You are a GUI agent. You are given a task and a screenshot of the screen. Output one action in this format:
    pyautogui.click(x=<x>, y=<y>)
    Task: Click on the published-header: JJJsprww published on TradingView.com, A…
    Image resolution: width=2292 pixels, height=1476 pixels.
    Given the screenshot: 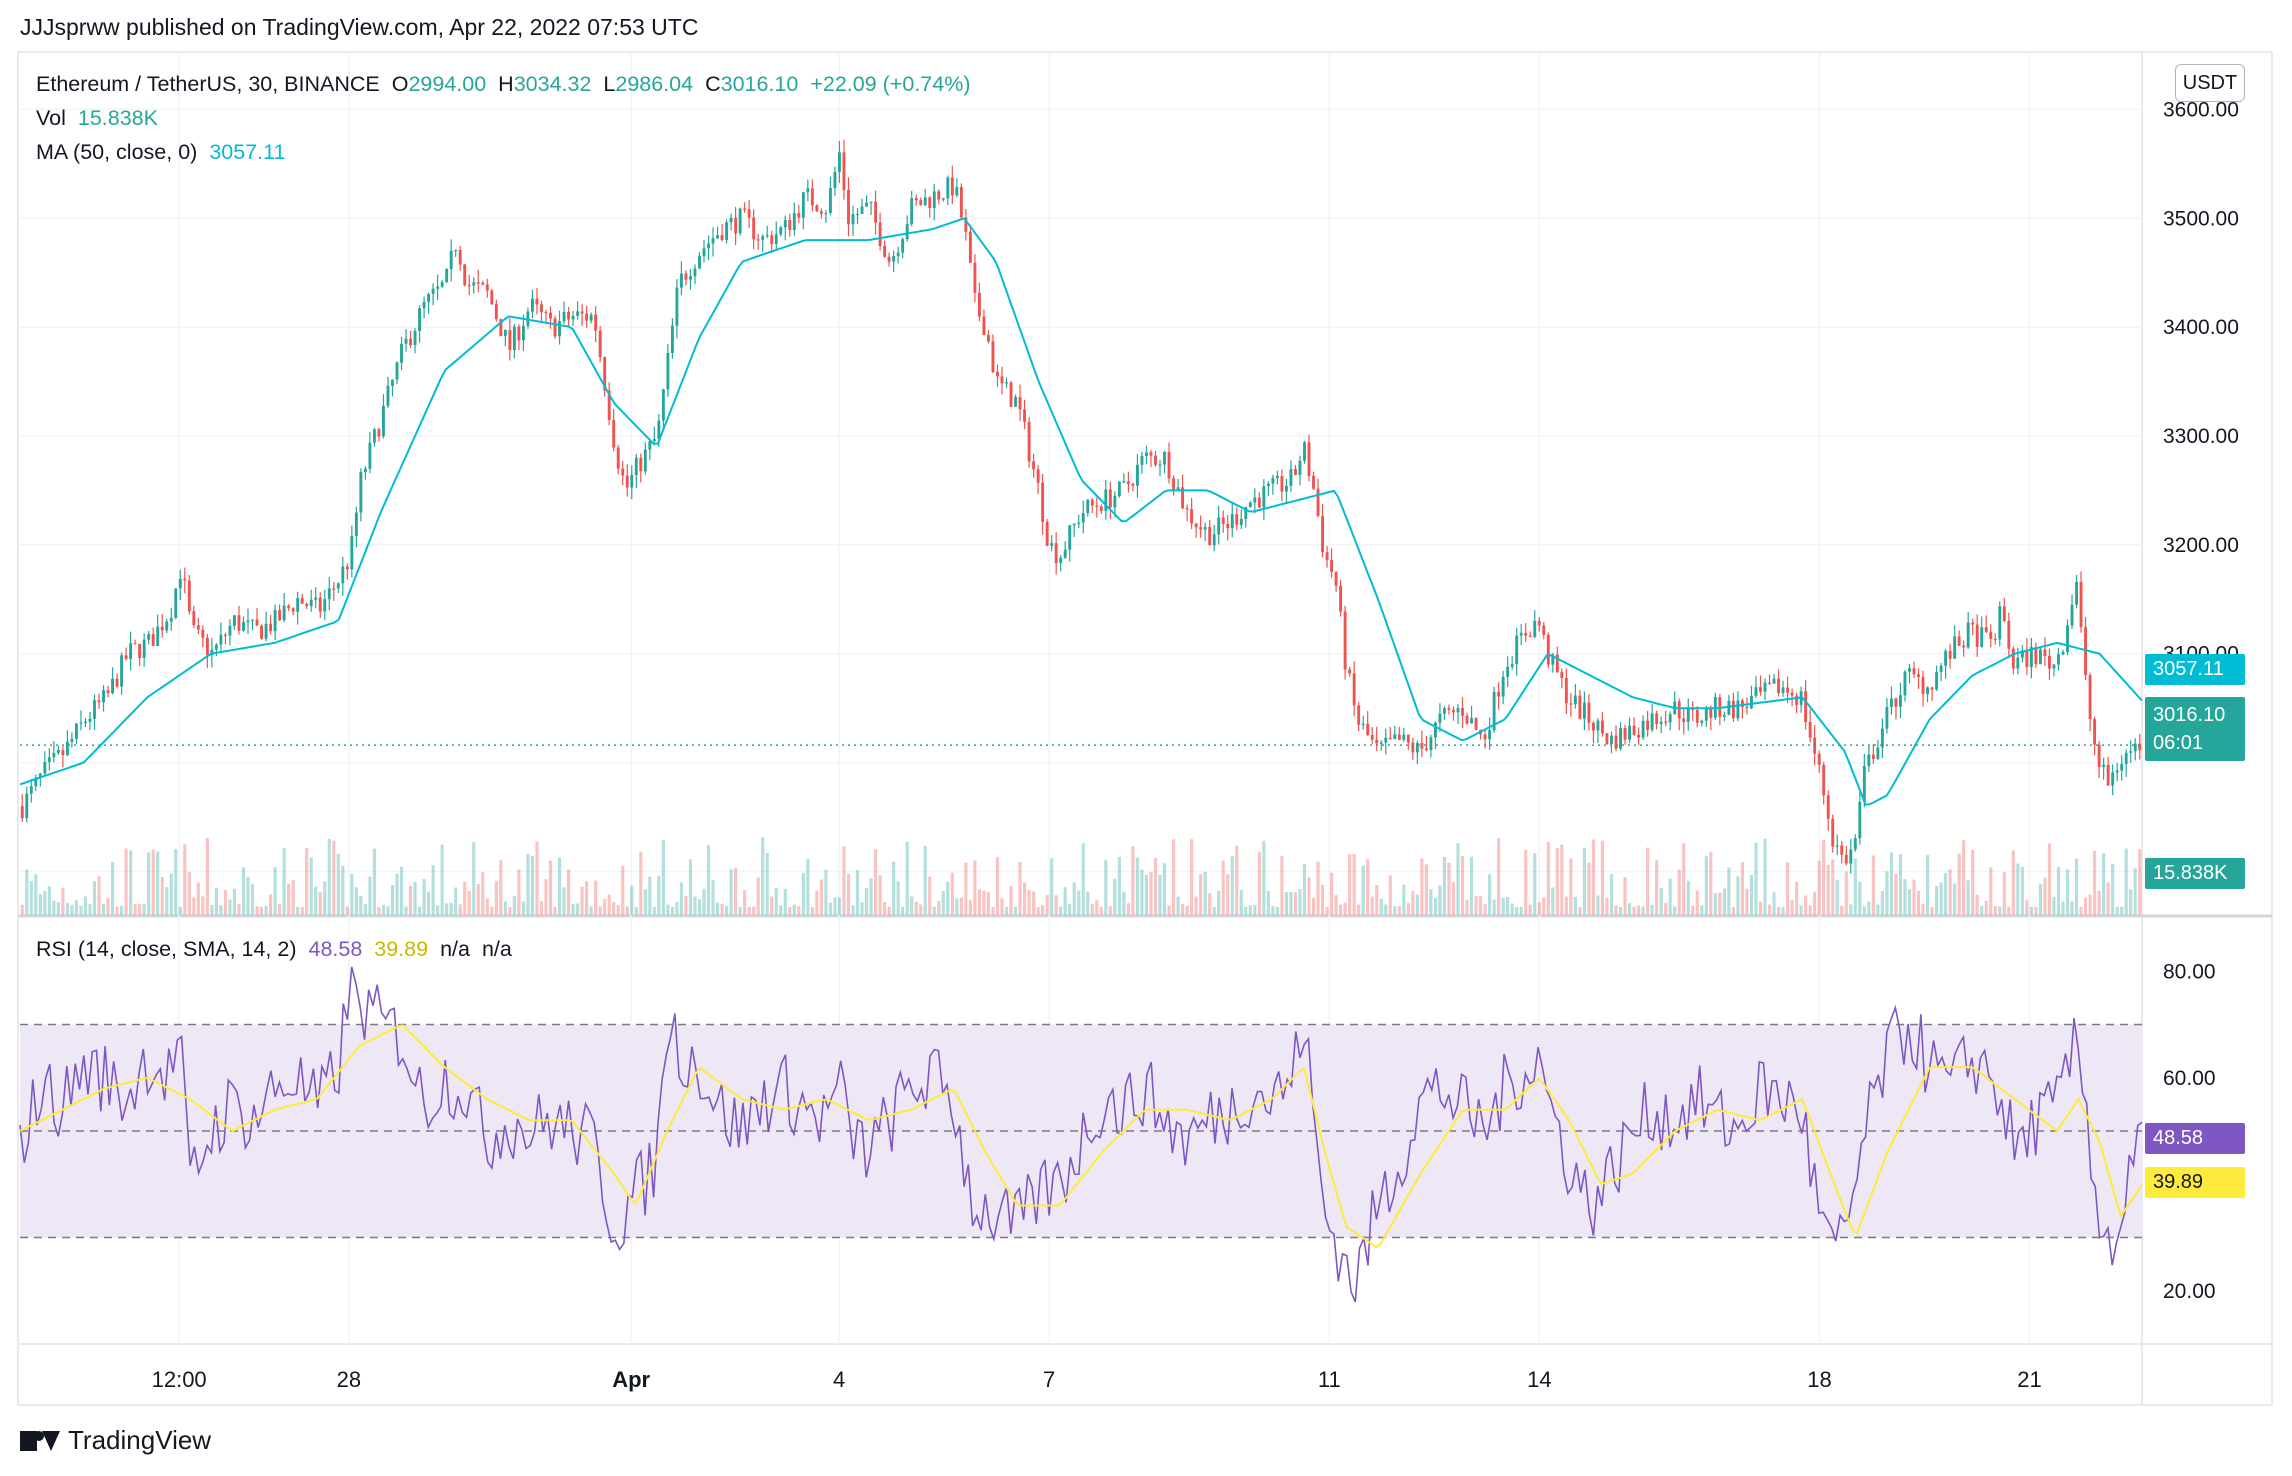 What is the action you would take?
    pyautogui.click(x=359, y=27)
    